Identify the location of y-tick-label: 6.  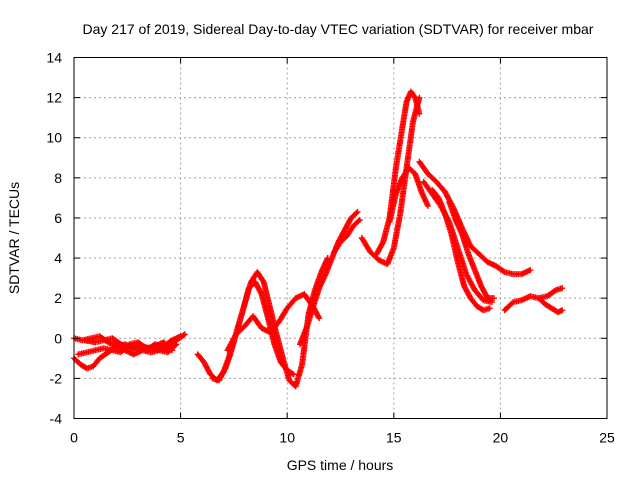
(58, 218).